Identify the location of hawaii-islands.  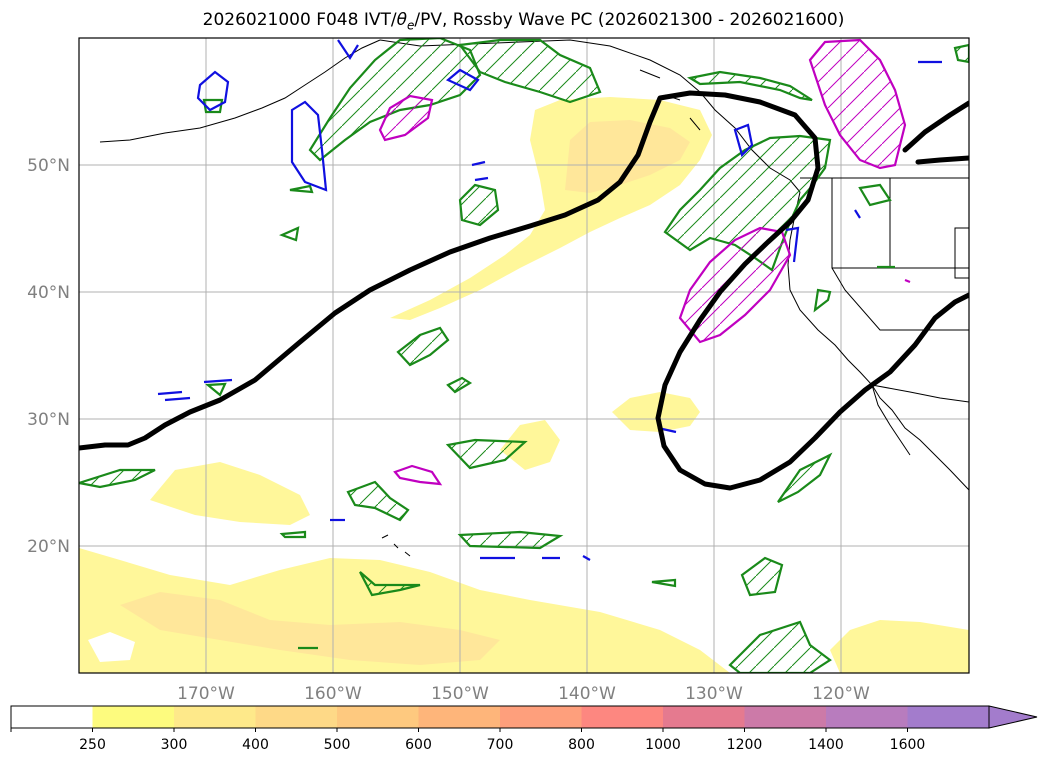
(396, 545).